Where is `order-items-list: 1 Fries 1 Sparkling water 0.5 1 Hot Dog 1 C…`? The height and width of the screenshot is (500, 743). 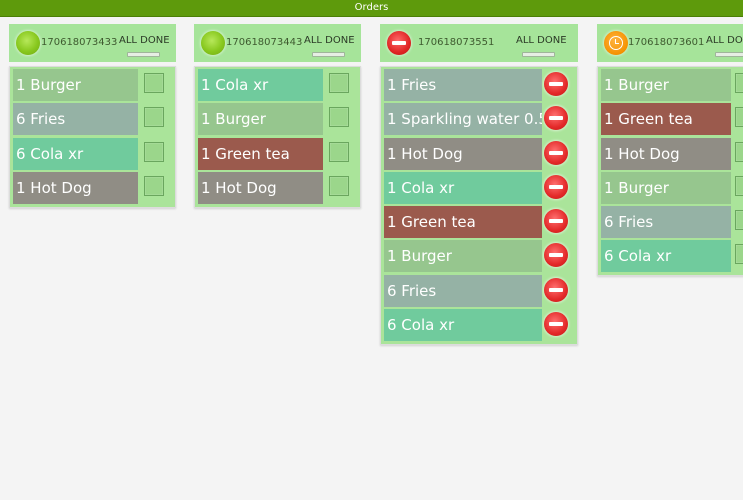
order-items-list: 1 Fries 1 Sparkling water 0.5 1 Hot Dog 1 C… is located at coordinates (479, 206).